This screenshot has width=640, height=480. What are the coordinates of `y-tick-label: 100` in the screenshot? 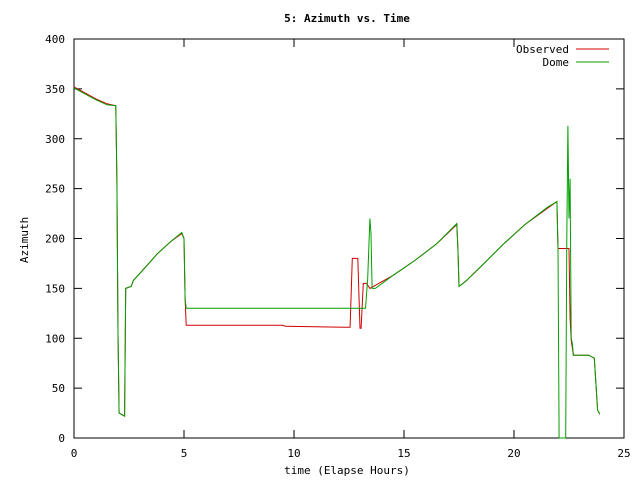 It's located at (55, 338).